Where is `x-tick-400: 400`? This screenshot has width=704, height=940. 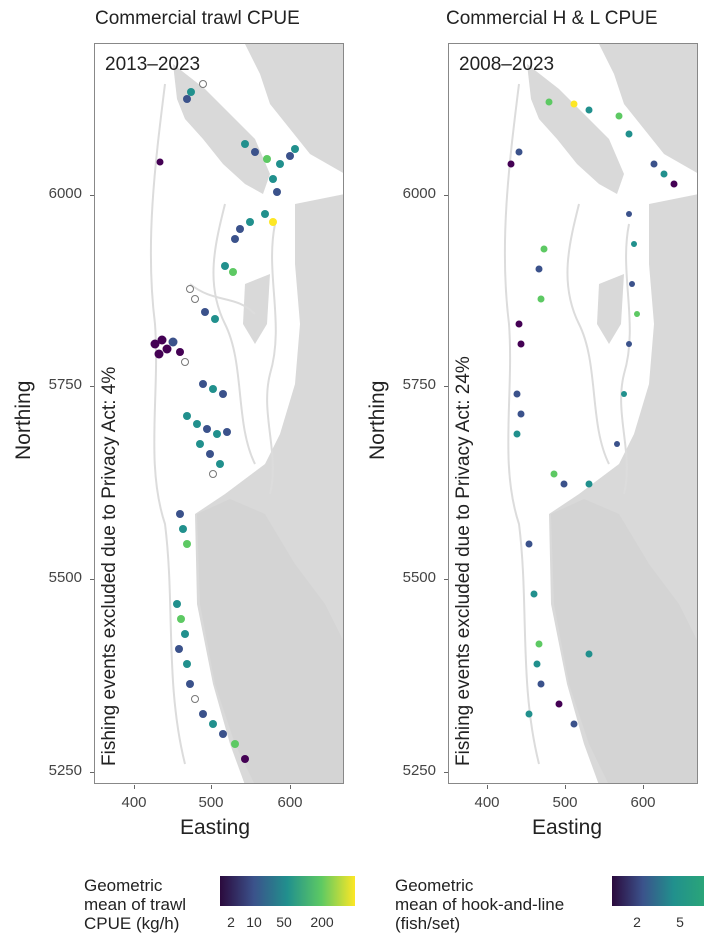 x-tick-400: 400 is located at coordinates (134, 802).